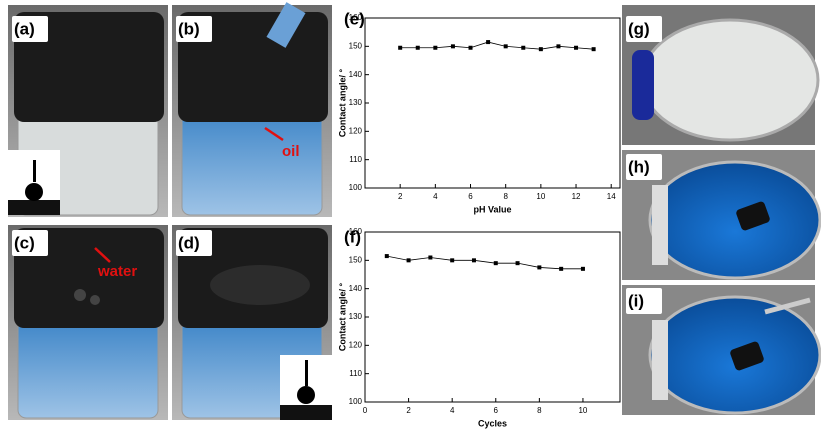 This screenshot has width=821, height=429. Describe the element at coordinates (189, 242) in the screenshot. I see `panel-label: (d)` at that location.